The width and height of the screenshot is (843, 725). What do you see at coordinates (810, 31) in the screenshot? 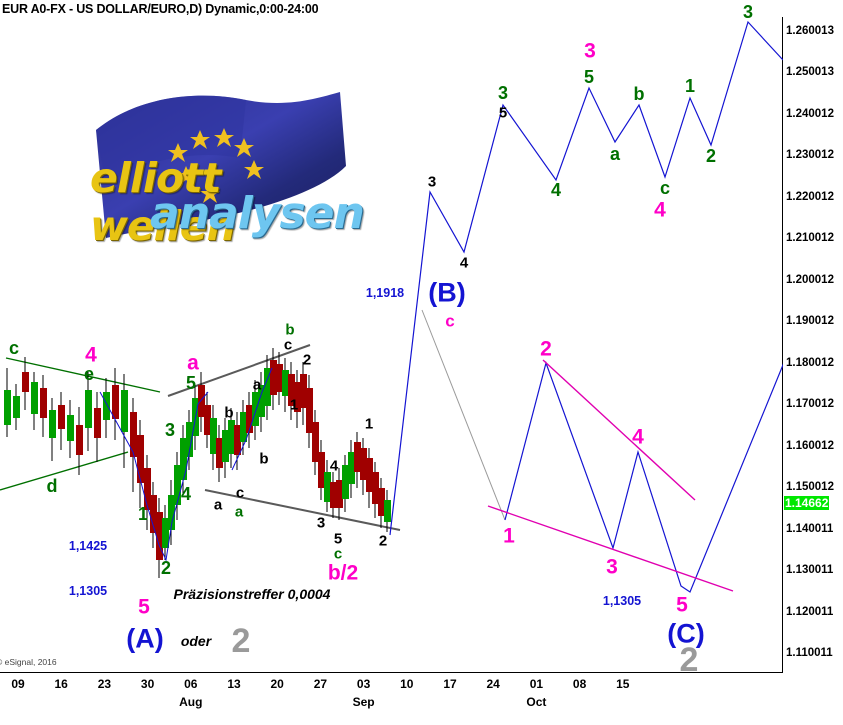
I see `price-tick: 1.260013` at bounding box center [810, 31].